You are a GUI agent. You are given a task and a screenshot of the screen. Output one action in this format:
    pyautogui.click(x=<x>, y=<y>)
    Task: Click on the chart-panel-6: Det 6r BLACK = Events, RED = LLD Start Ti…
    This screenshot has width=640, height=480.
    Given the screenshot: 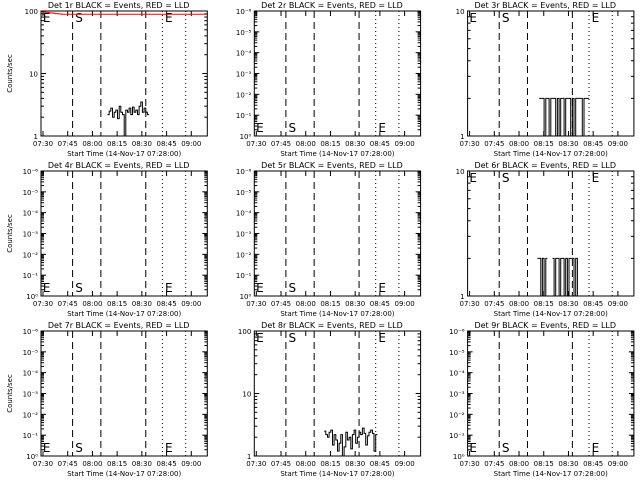 What is the action you would take?
    pyautogui.click(x=545, y=239)
    